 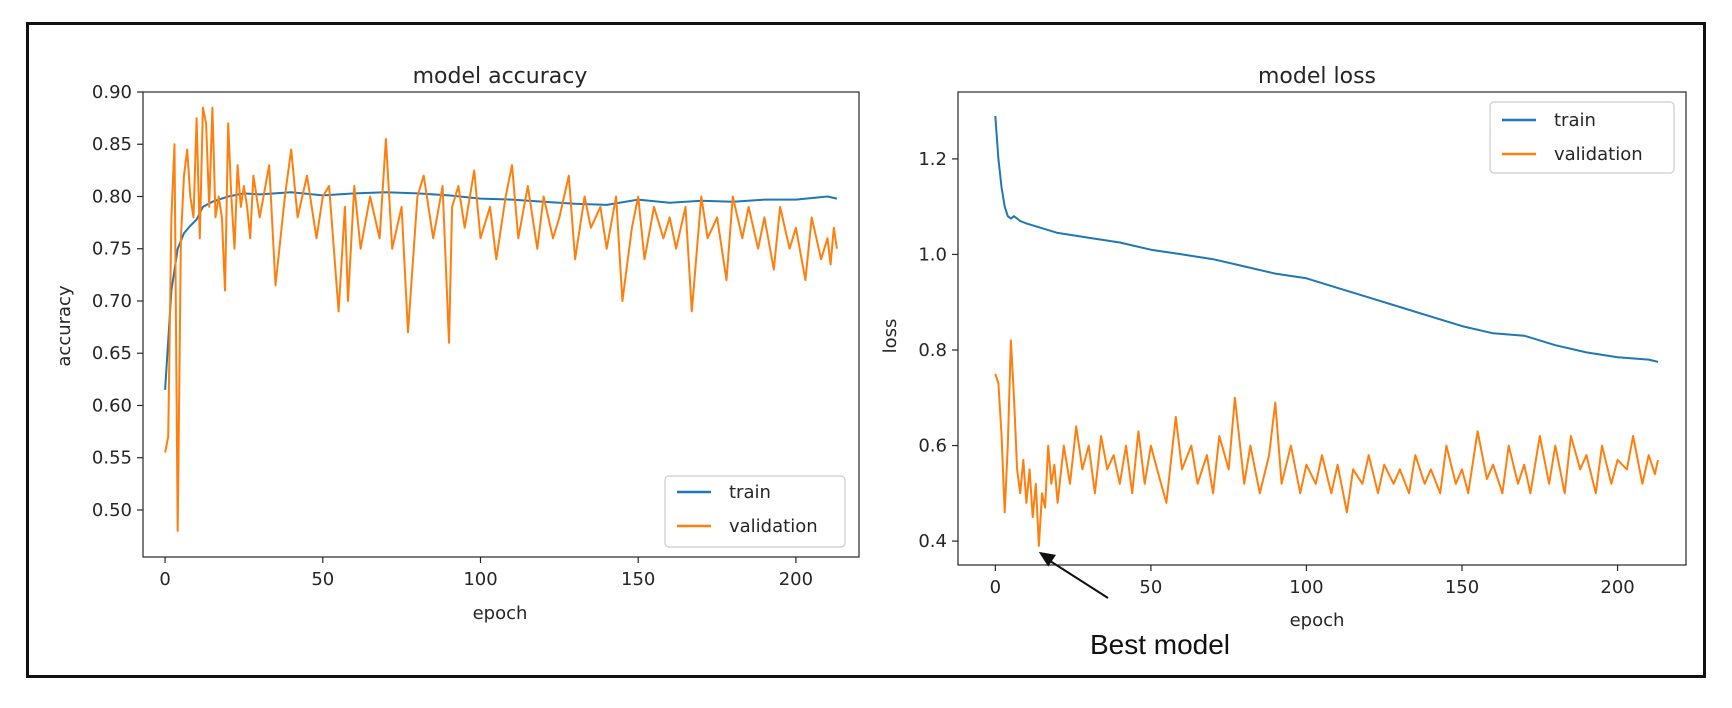 I want to click on loss-y-tick-label: 1.0, so click(x=932, y=254).